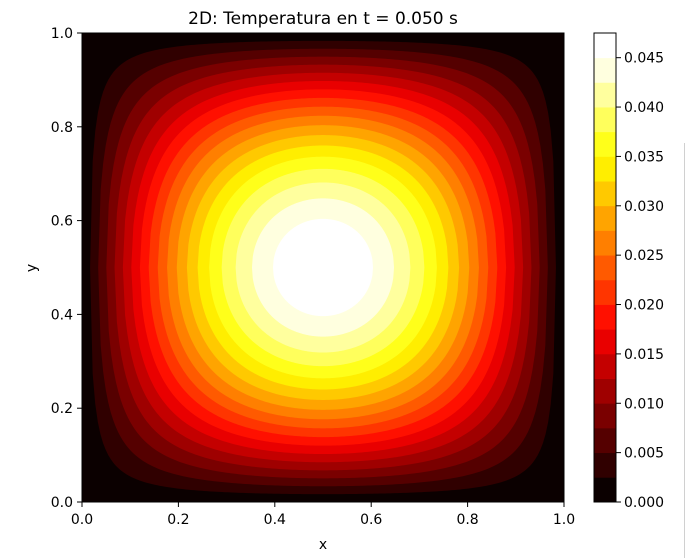 The width and height of the screenshot is (685, 558). I want to click on colorbar-tick-label: 0.020, so click(644, 306).